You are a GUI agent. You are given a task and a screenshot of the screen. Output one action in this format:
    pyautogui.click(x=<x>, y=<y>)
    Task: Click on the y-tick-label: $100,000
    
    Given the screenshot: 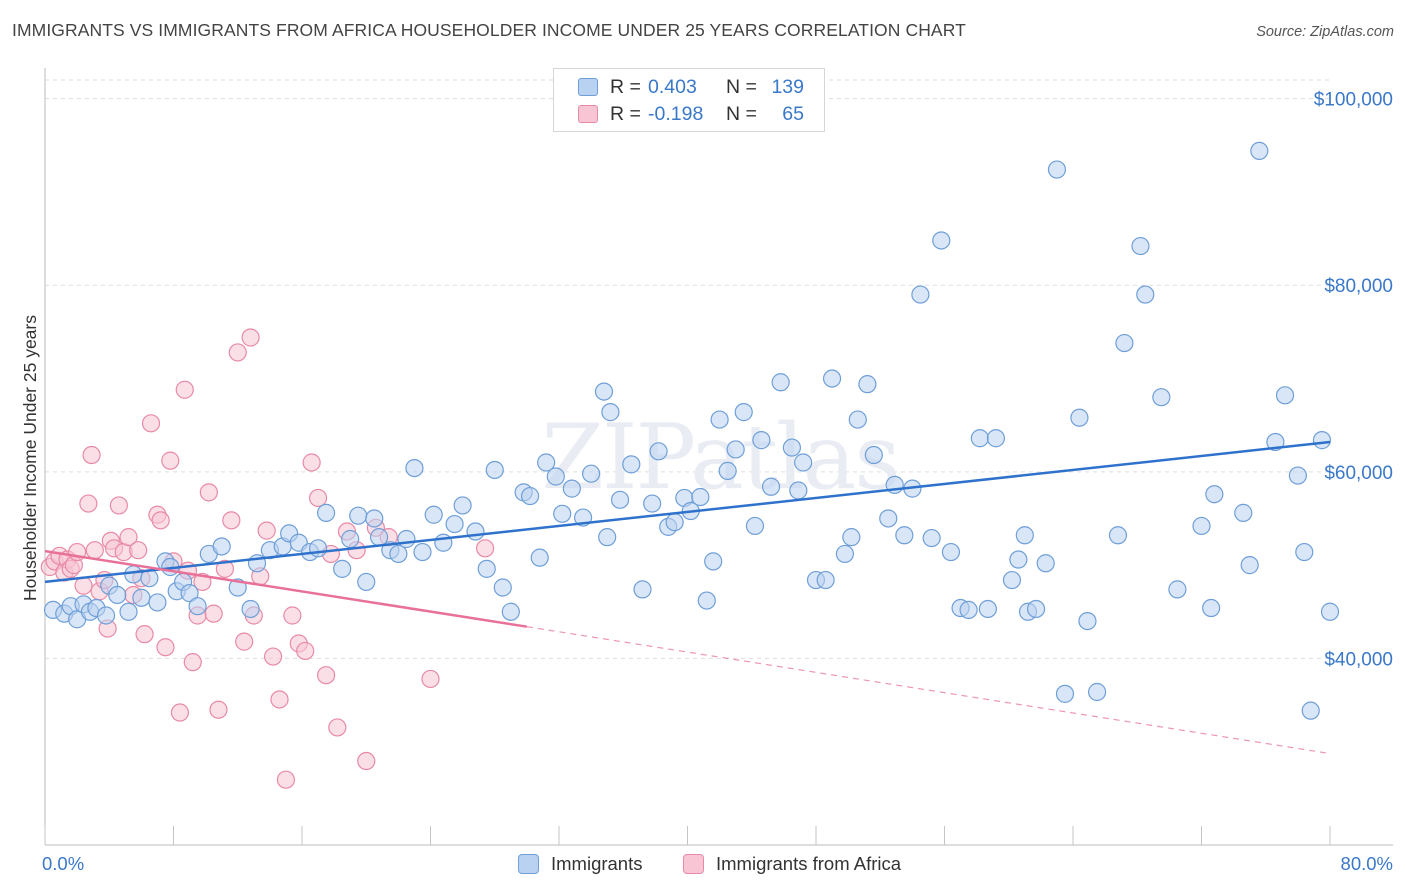 What is the action you would take?
    pyautogui.click(x=1353, y=100)
    